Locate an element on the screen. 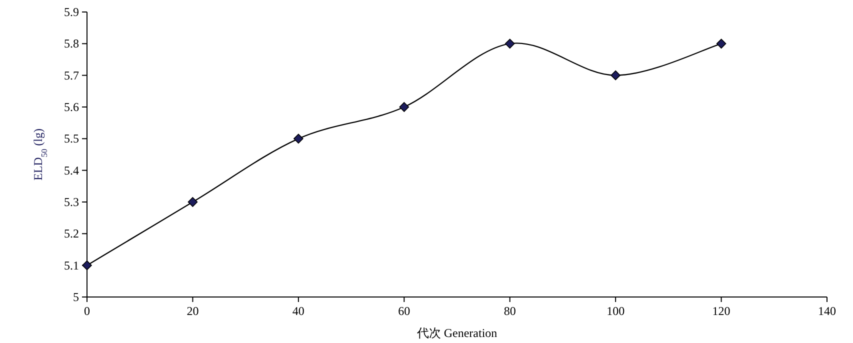  y-tick-label: 5.4 is located at coordinates (71, 170).